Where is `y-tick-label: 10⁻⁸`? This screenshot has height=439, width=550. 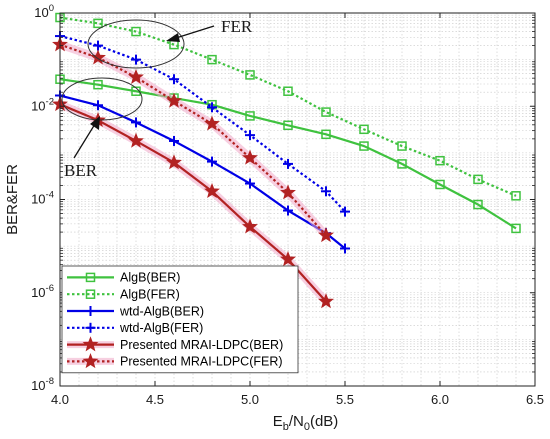
y-tick-label: 10⁻⁸ is located at coordinates (42, 384).